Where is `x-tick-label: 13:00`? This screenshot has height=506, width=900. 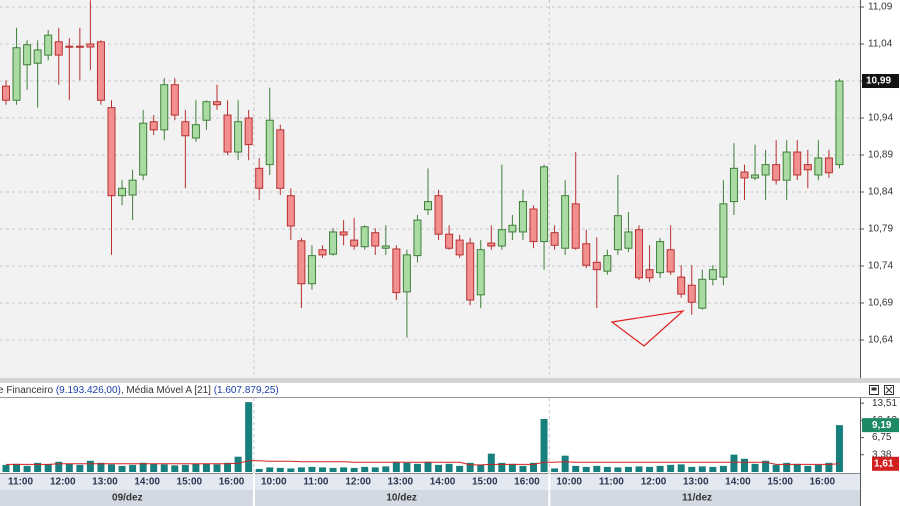 x-tick-label: 13:00 is located at coordinates (401, 482).